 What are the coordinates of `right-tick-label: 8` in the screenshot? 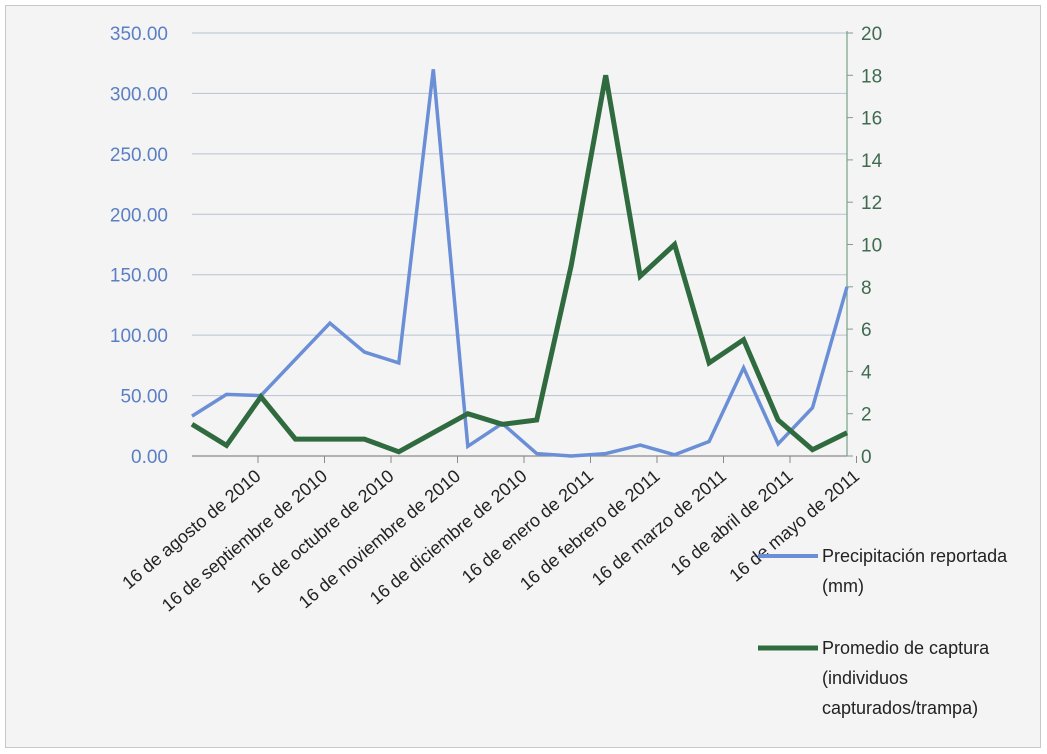 It's located at (866, 288).